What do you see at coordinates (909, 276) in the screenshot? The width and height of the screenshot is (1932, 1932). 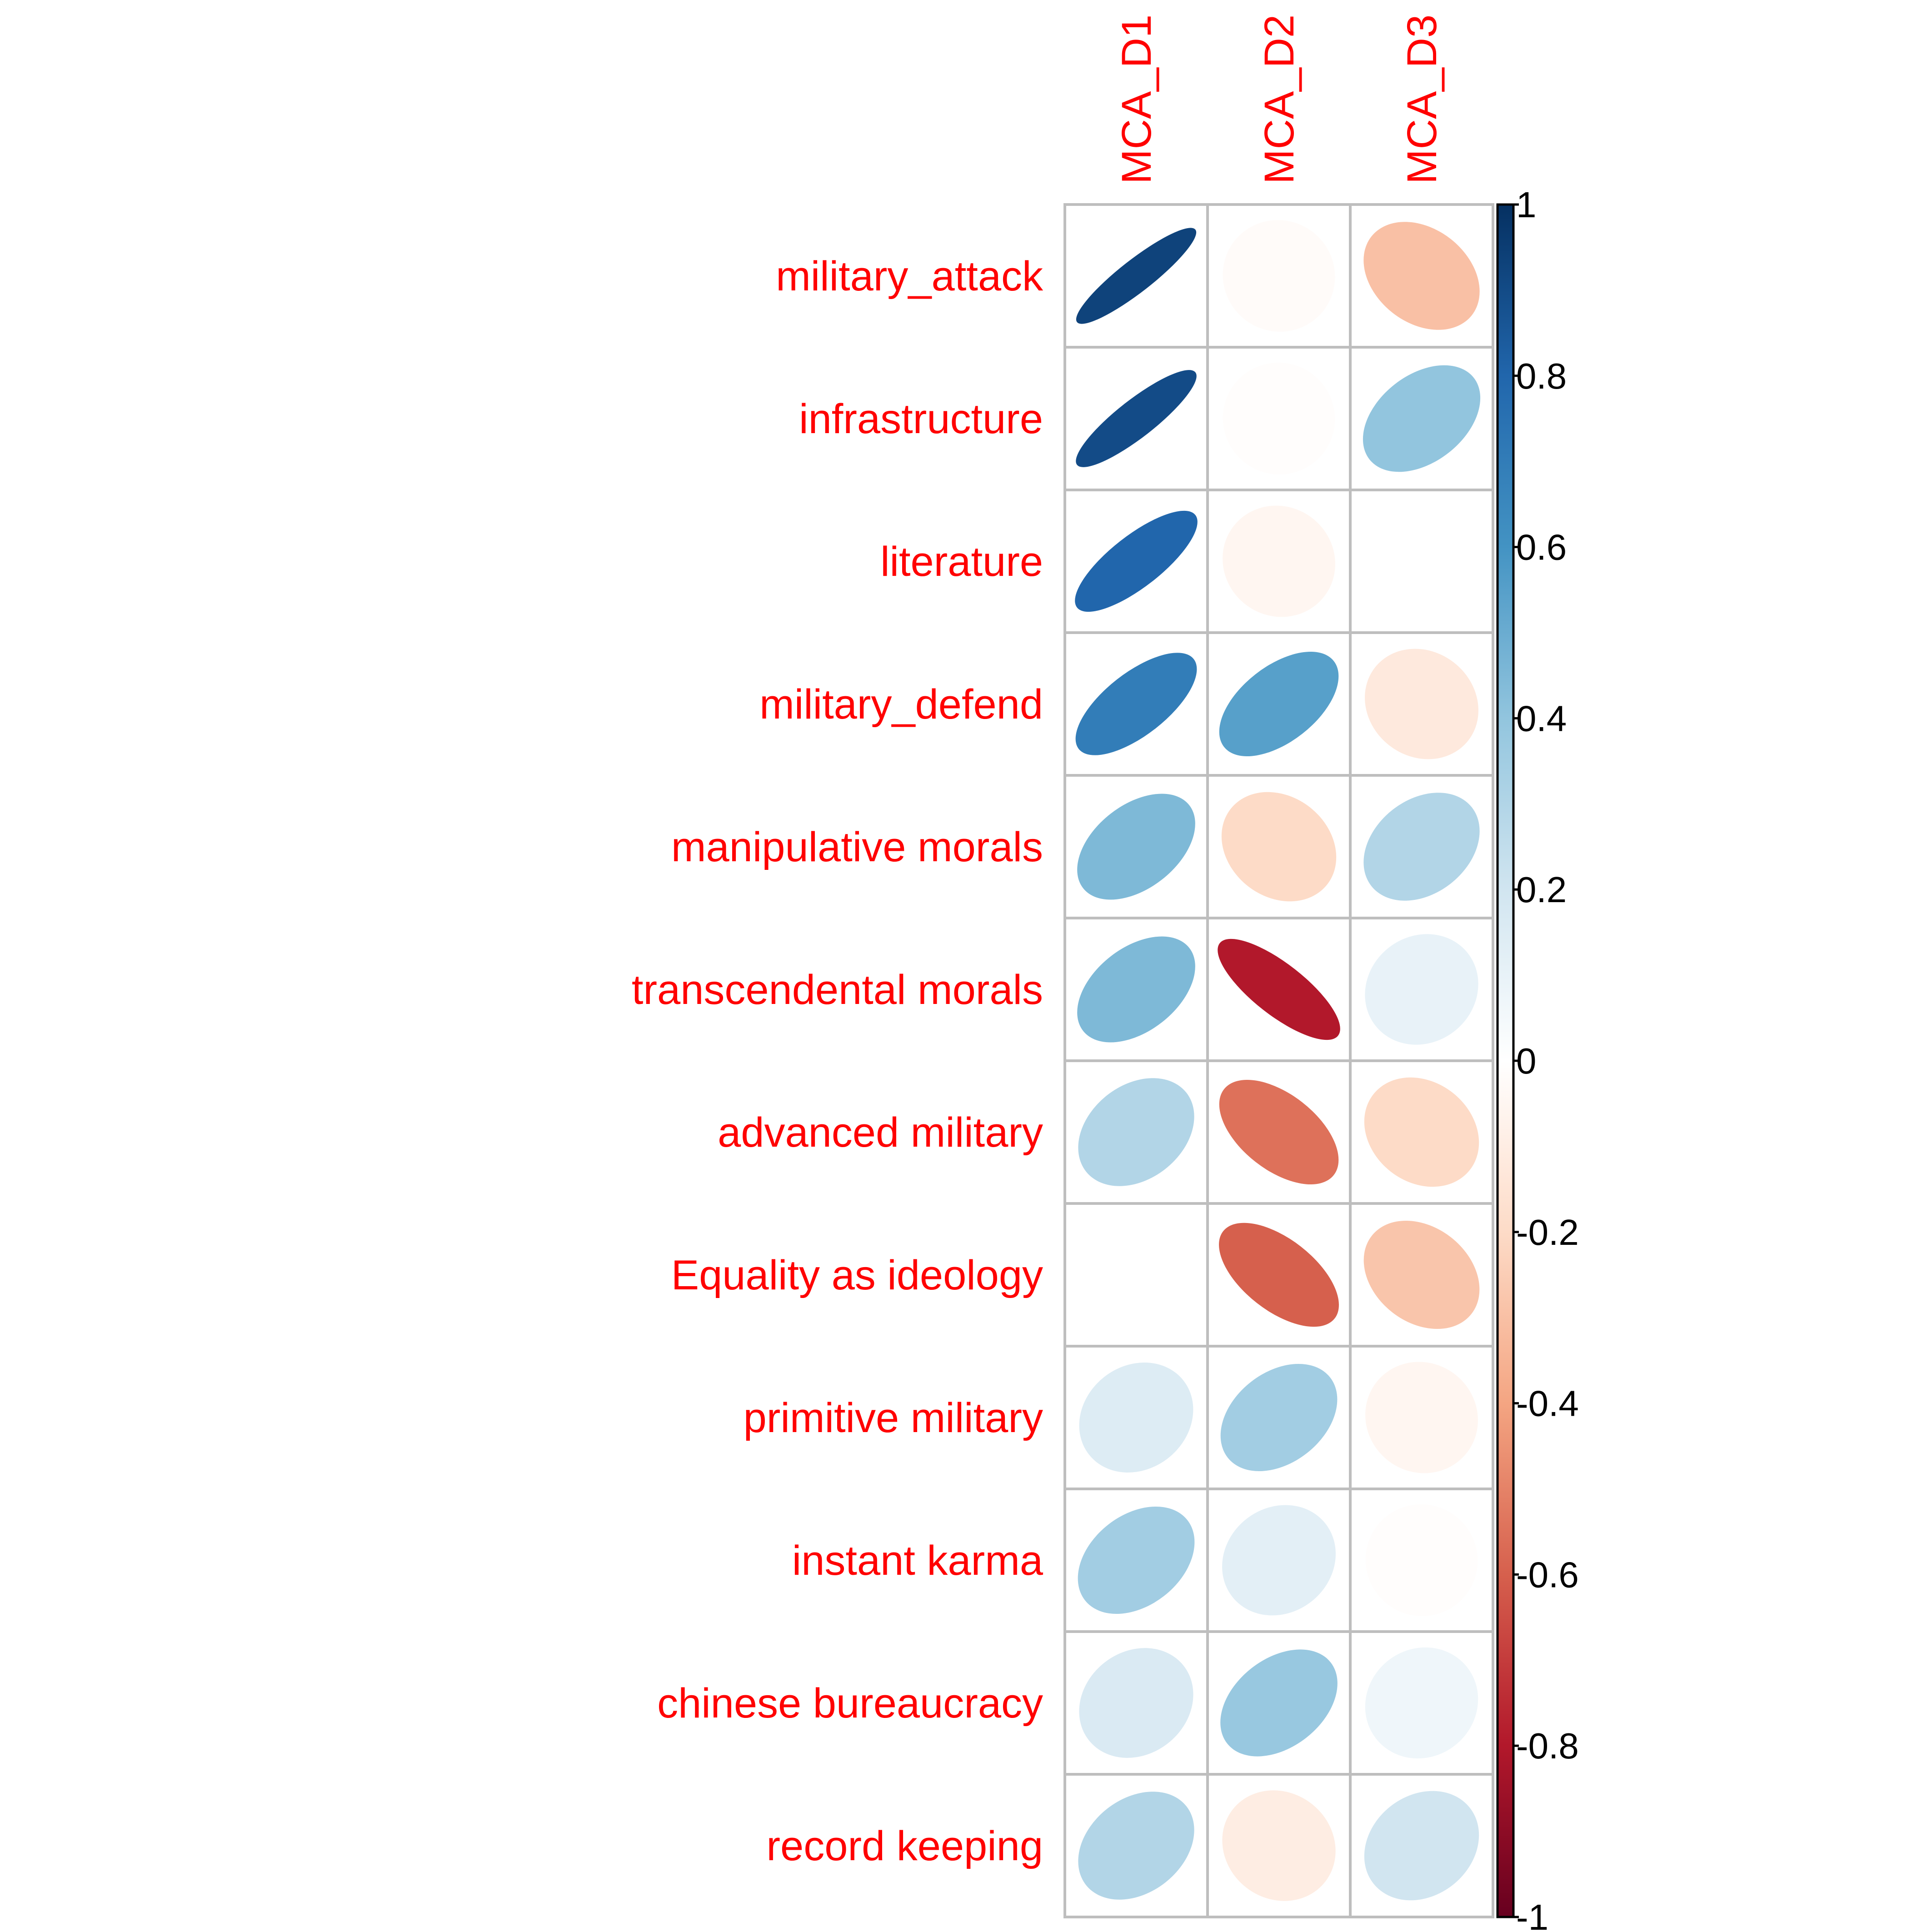 I see `row-label-1: military_attack` at bounding box center [909, 276].